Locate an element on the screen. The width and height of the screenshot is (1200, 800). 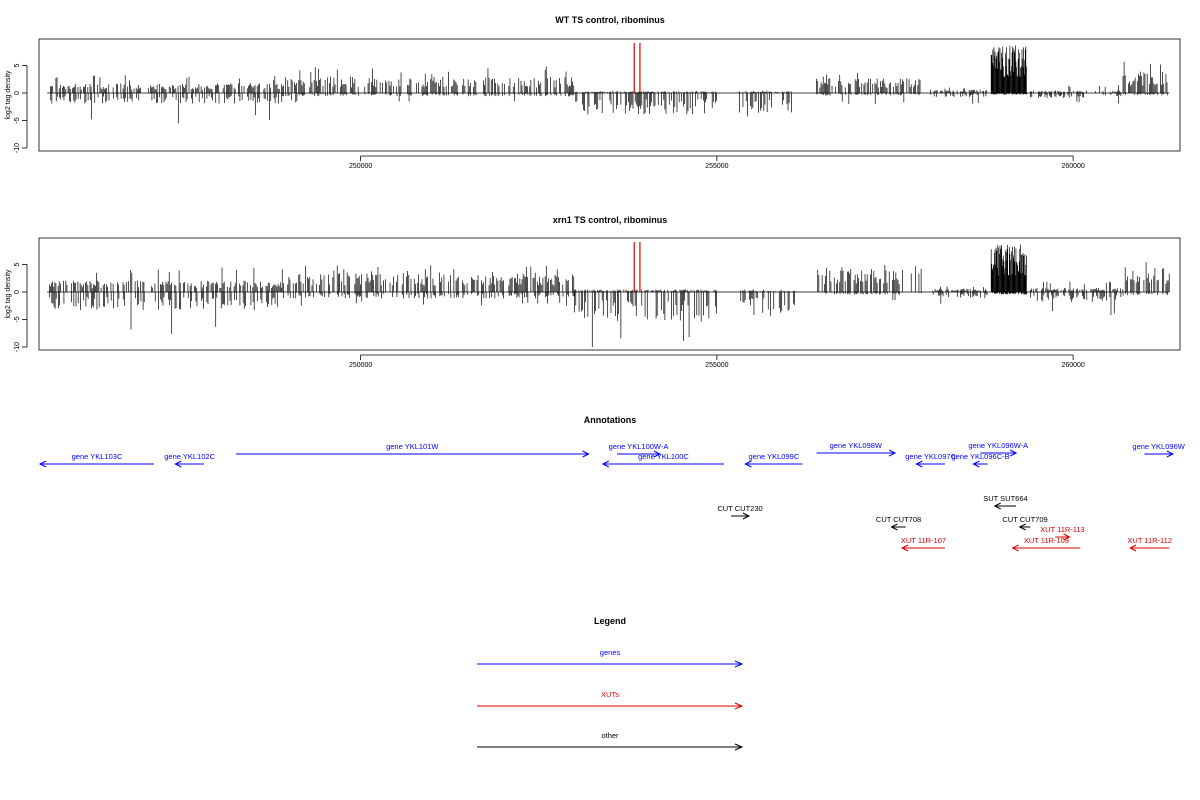
feature-arrow: XUT 11R-109 is located at coordinates (1046, 544).